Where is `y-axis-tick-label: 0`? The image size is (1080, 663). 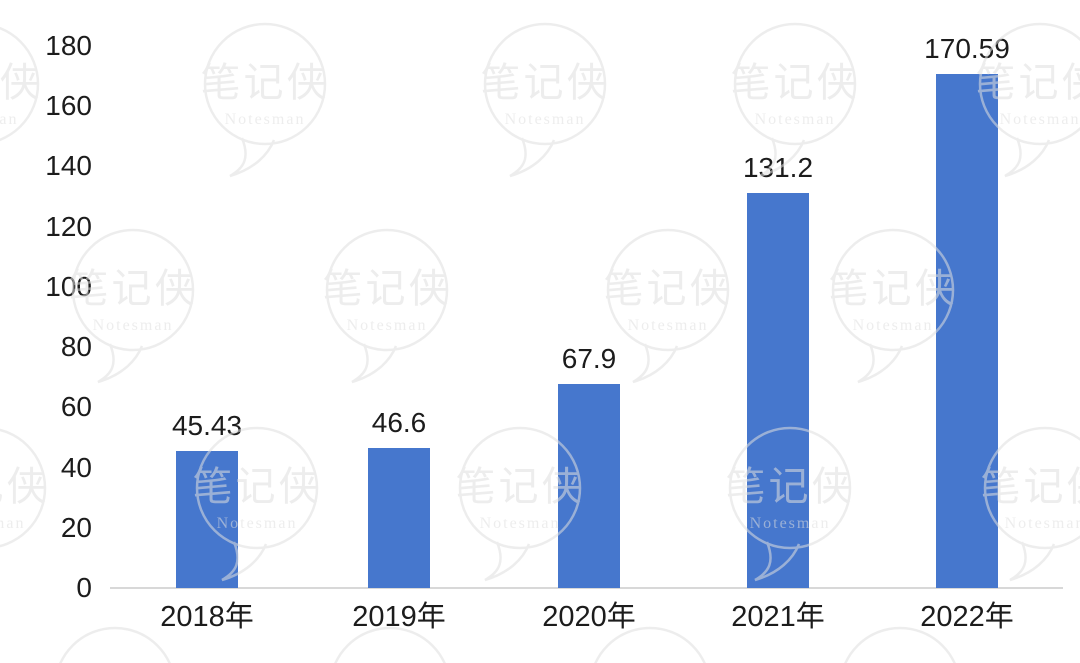
y-axis-tick-label: 0 is located at coordinates (84, 587).